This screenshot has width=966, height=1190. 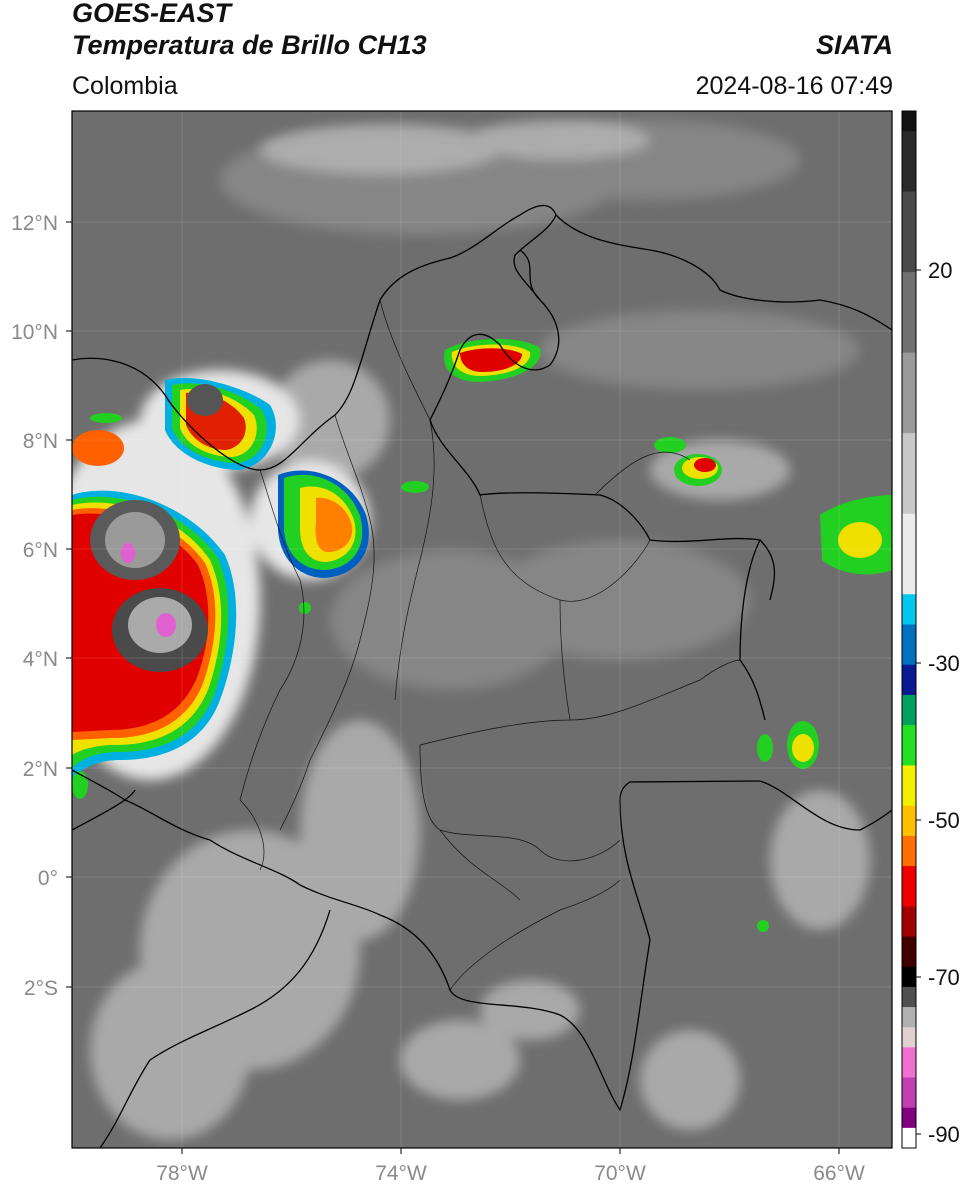 What do you see at coordinates (41, 606) in the screenshot?
I see `lat-axis: 12°N 10°N 8°N 6°N 4°N 2°N 0° 2°S` at bounding box center [41, 606].